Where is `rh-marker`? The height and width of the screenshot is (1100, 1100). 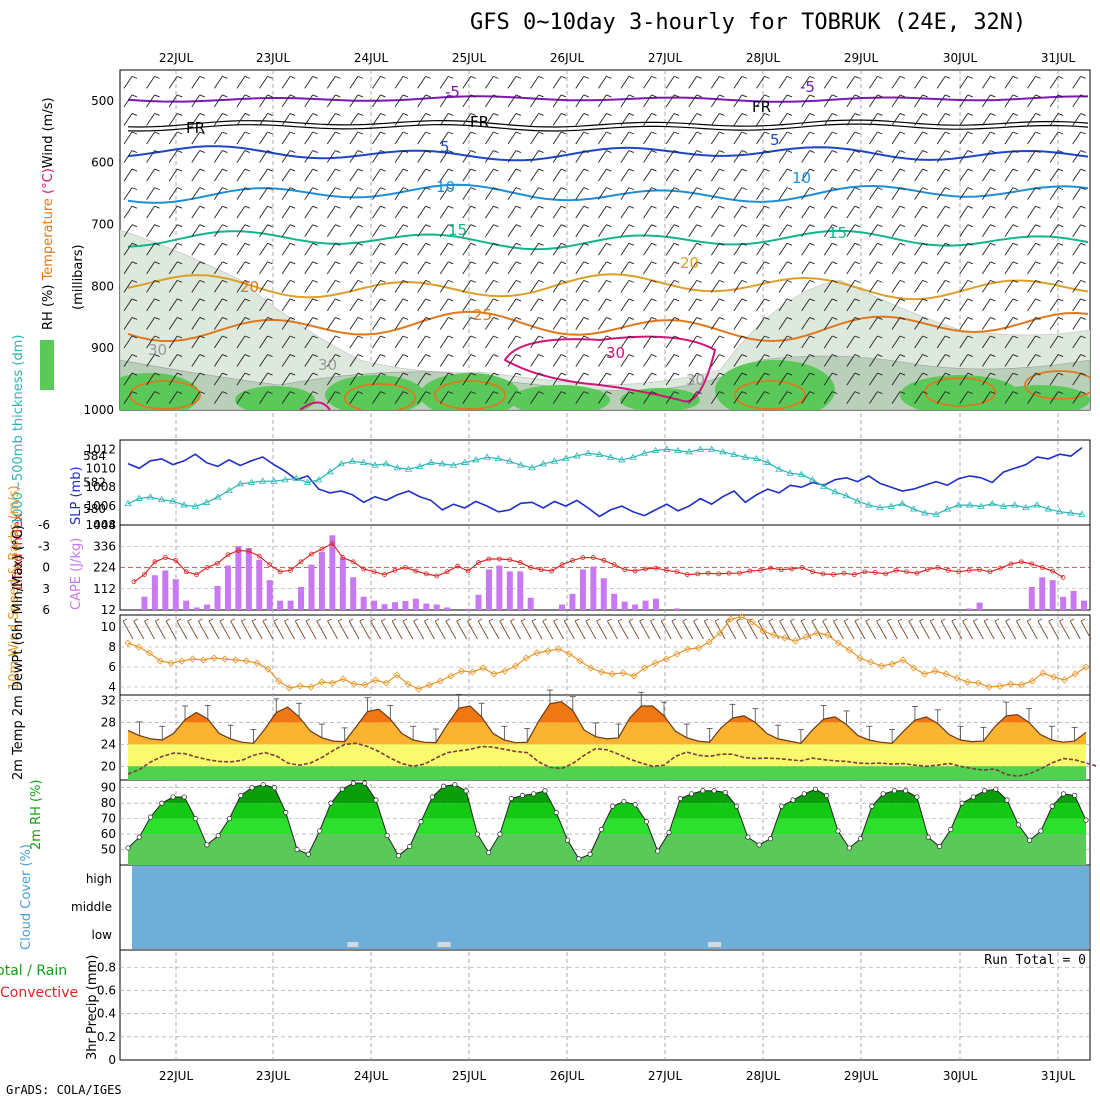 rh-marker is located at coordinates (218, 836).